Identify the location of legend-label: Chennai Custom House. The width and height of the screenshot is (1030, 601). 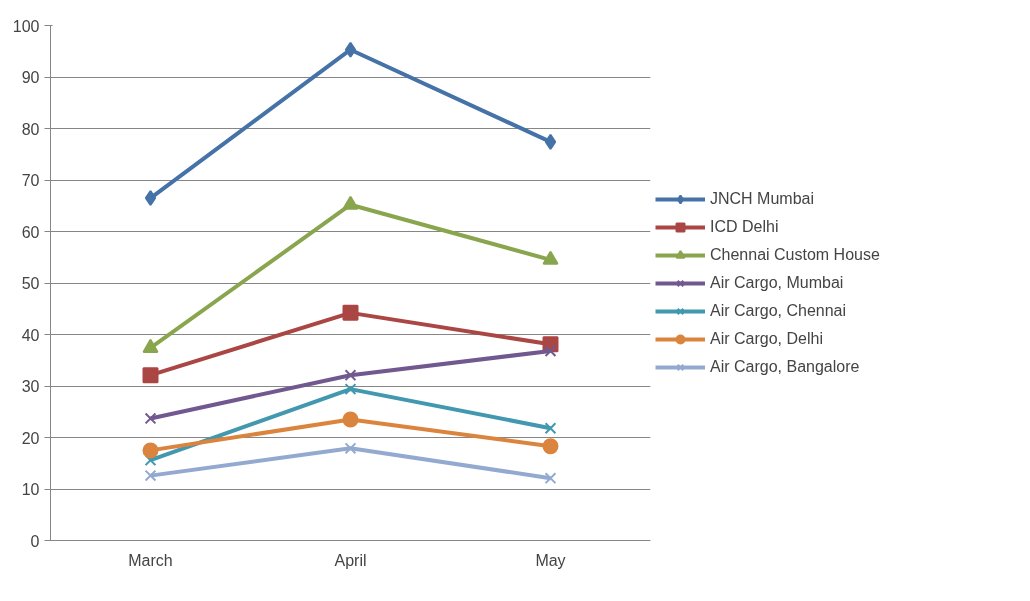
(795, 254).